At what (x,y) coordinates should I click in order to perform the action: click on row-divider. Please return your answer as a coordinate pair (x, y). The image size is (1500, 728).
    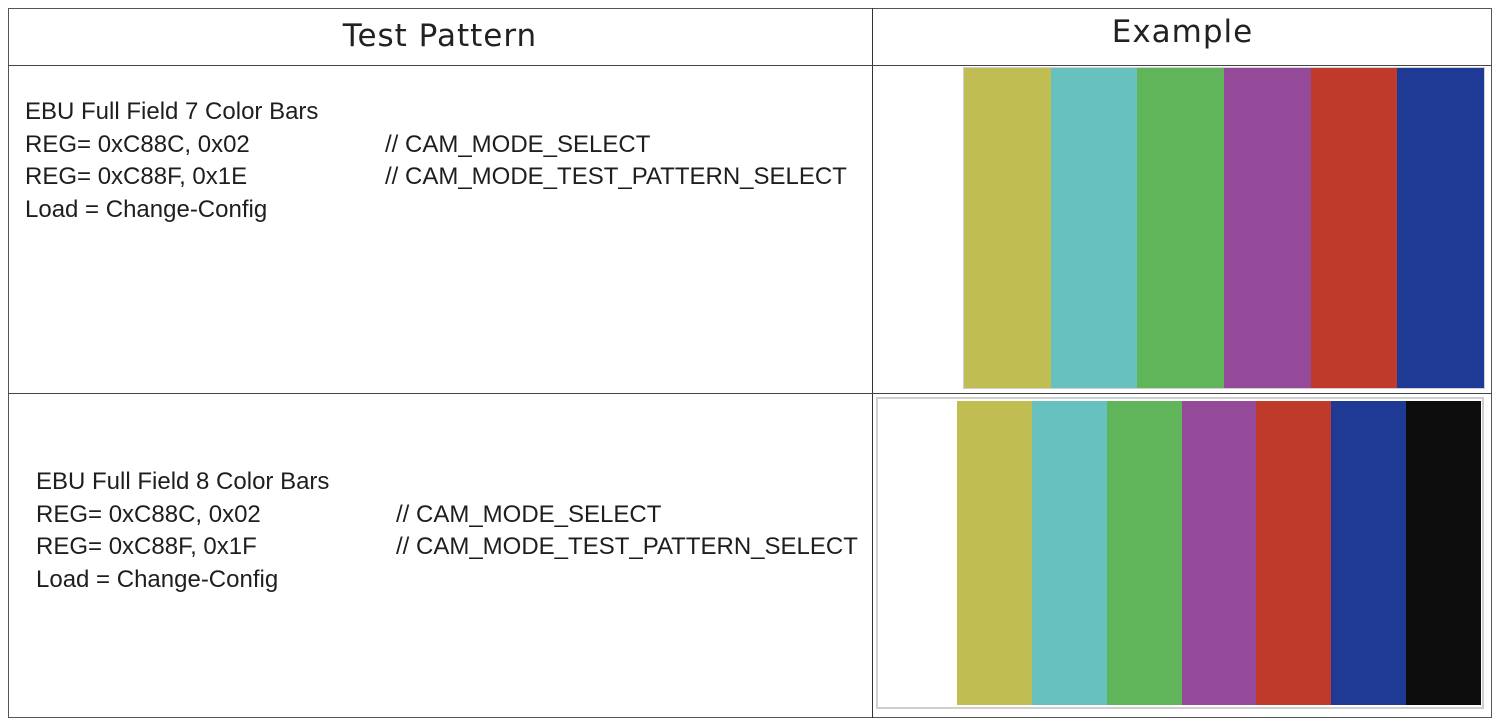
    Looking at the image, I should click on (750, 393).